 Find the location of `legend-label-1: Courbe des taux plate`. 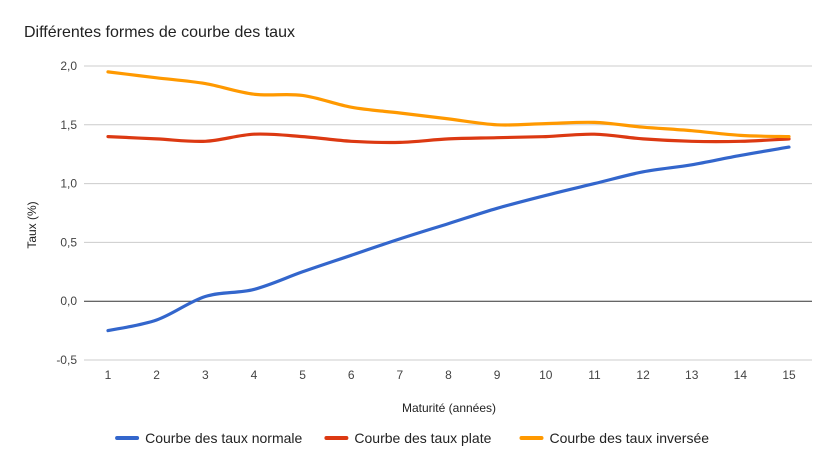

legend-label-1: Courbe des taux plate is located at coordinates (422, 438).